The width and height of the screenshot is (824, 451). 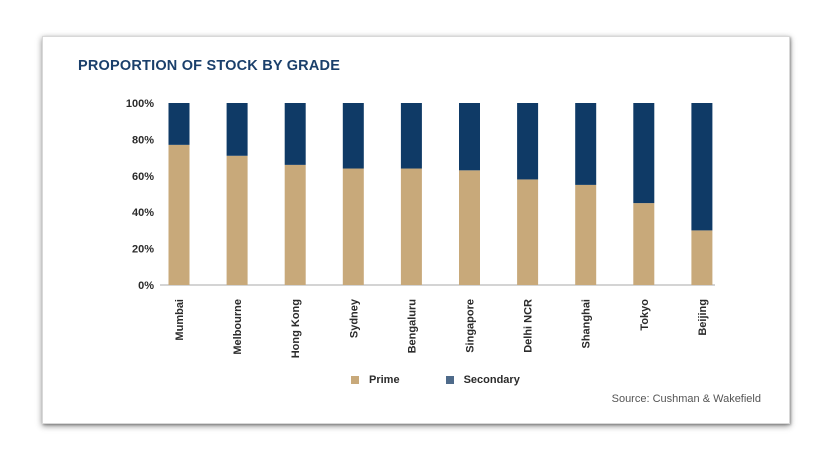 What do you see at coordinates (140, 195) in the screenshot?
I see `y-axis: 0% 20% 40% 60% 80% 100%` at bounding box center [140, 195].